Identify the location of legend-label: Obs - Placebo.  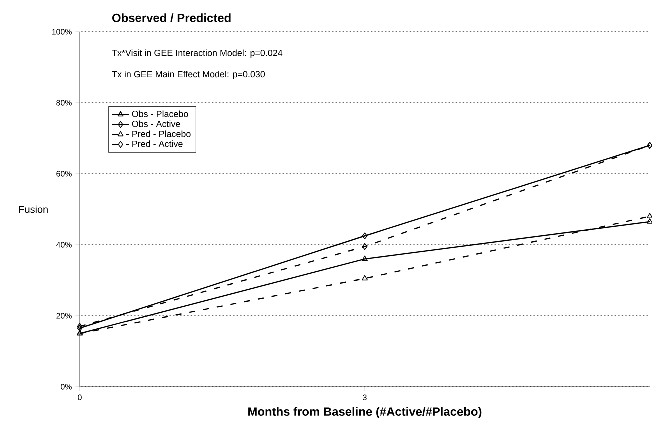
(160, 114).